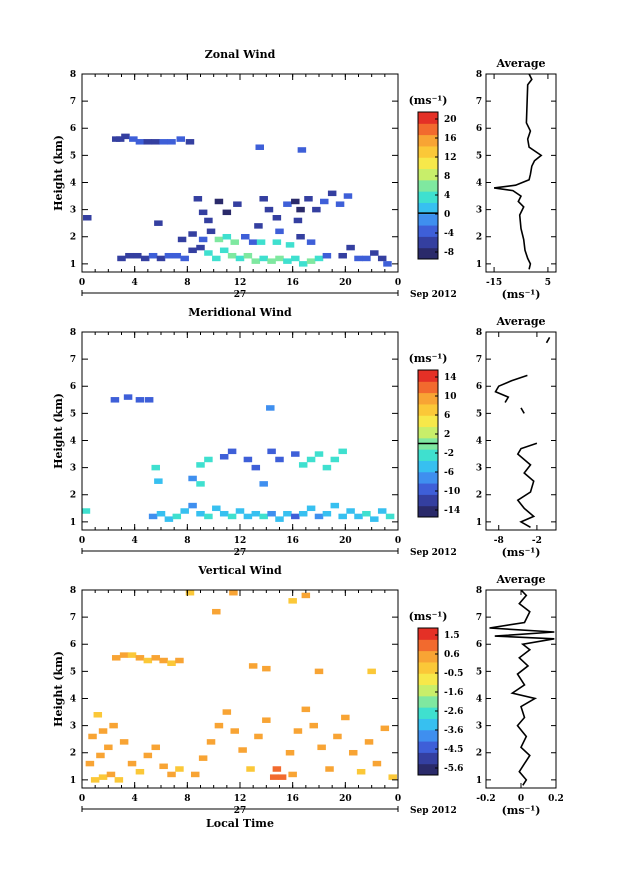 The height and width of the screenshot is (873, 618). What do you see at coordinates (239, 570) in the screenshot?
I see `panel-title: Vertical Wind` at bounding box center [239, 570].